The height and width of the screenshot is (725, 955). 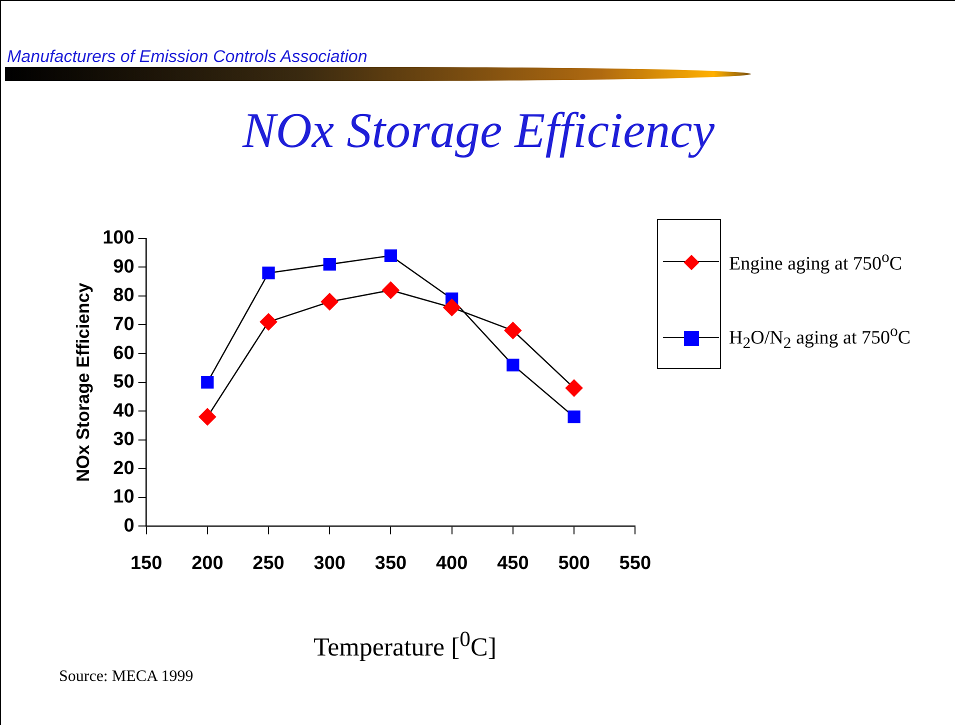 I want to click on x-tick-label: 450, so click(x=513, y=563).